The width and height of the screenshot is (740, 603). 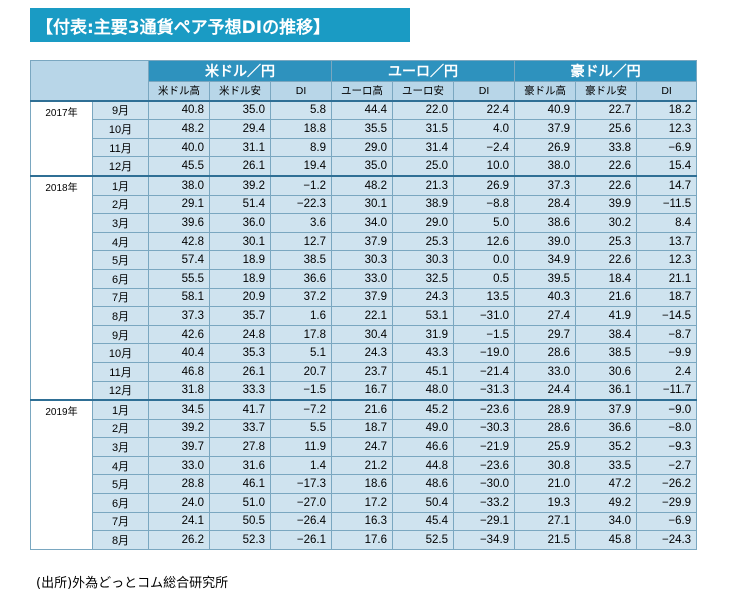 I want to click on value-cell: −22.3, so click(x=301, y=204).